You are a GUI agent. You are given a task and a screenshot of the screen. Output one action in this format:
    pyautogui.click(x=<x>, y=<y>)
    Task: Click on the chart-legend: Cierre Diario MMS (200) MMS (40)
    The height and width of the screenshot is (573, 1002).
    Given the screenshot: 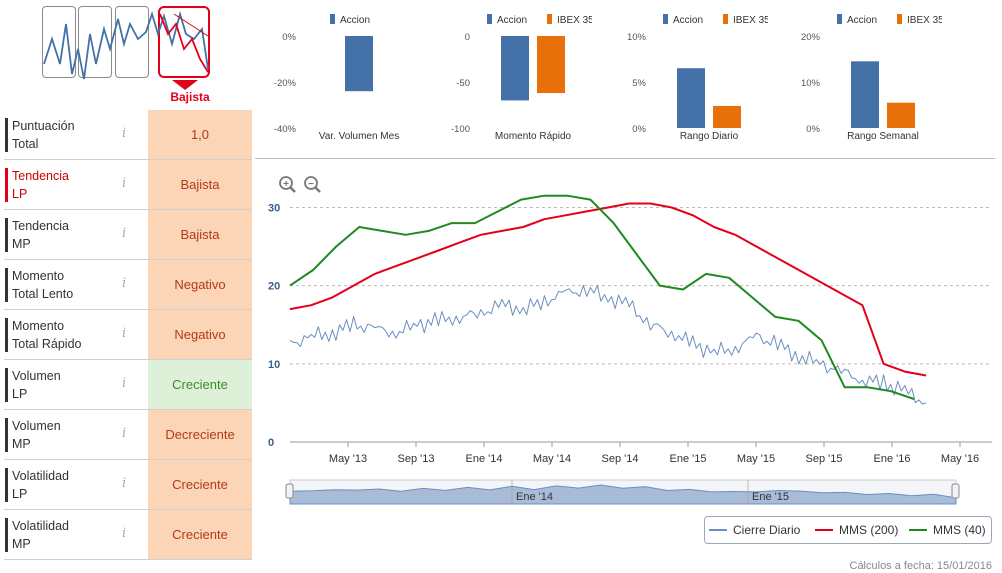 What is the action you would take?
    pyautogui.click(x=848, y=530)
    